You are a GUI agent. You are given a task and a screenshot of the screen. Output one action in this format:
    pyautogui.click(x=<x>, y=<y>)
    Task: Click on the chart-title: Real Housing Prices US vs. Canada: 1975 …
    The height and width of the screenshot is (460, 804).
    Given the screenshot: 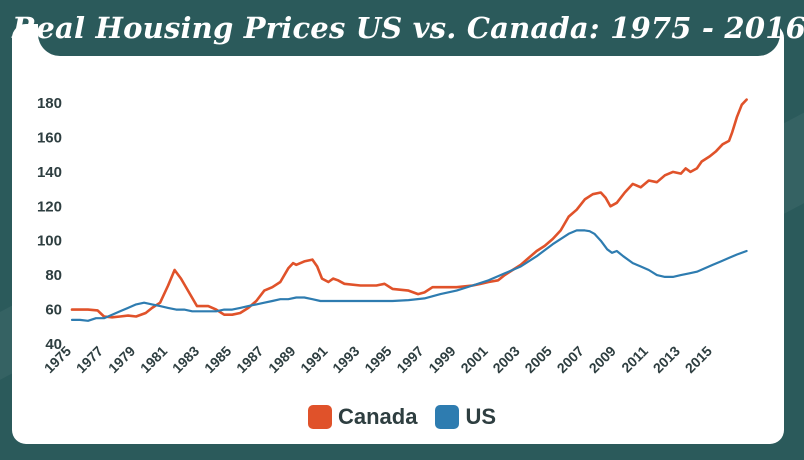 What is the action you would take?
    pyautogui.click(x=408, y=28)
    